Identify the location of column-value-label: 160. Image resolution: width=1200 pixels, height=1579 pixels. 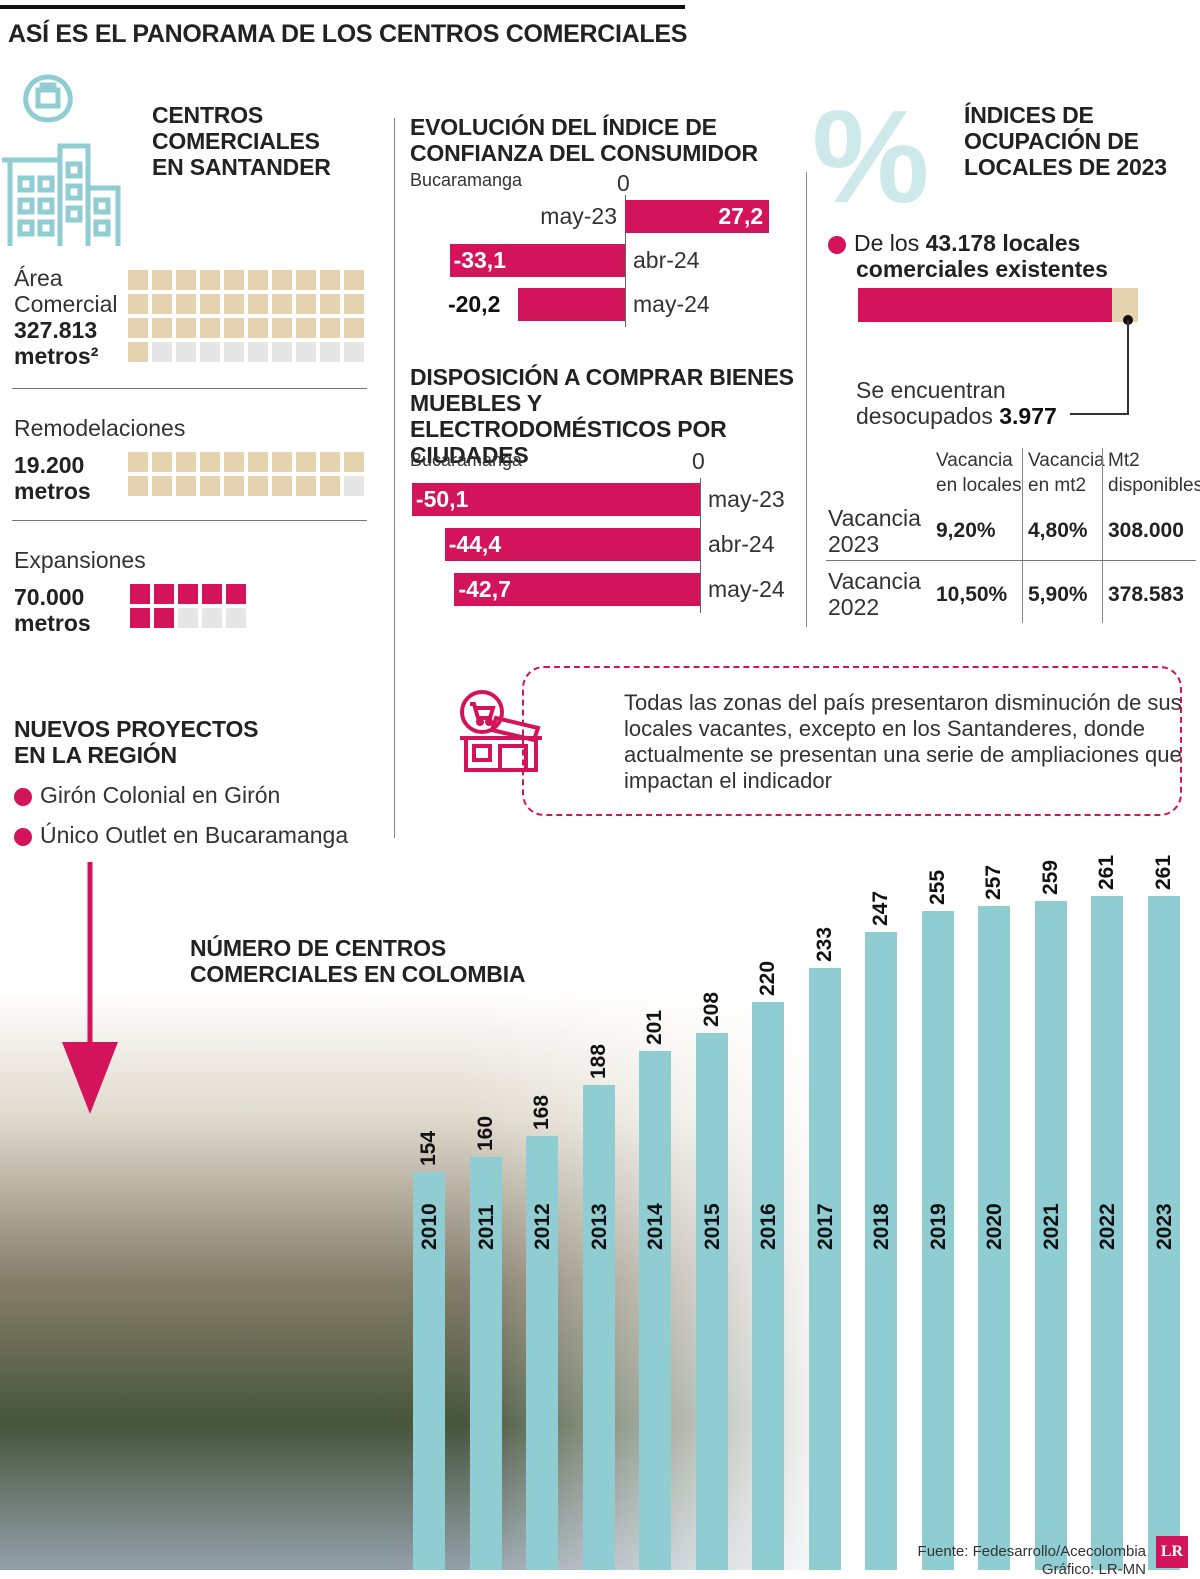
(485, 1133).